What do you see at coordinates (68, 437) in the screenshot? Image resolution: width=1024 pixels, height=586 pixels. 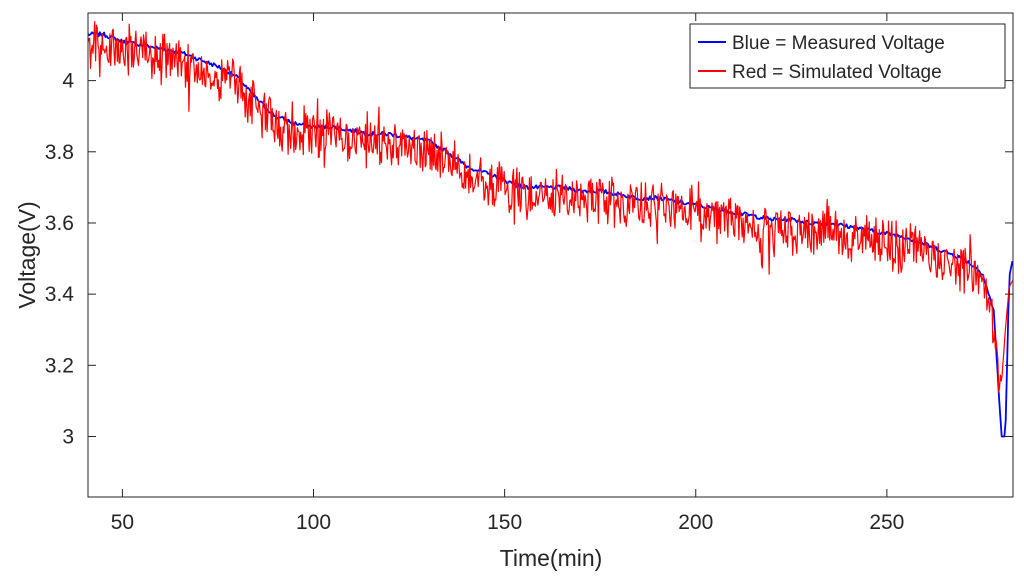 I see `y-tick-label: 3` at bounding box center [68, 437].